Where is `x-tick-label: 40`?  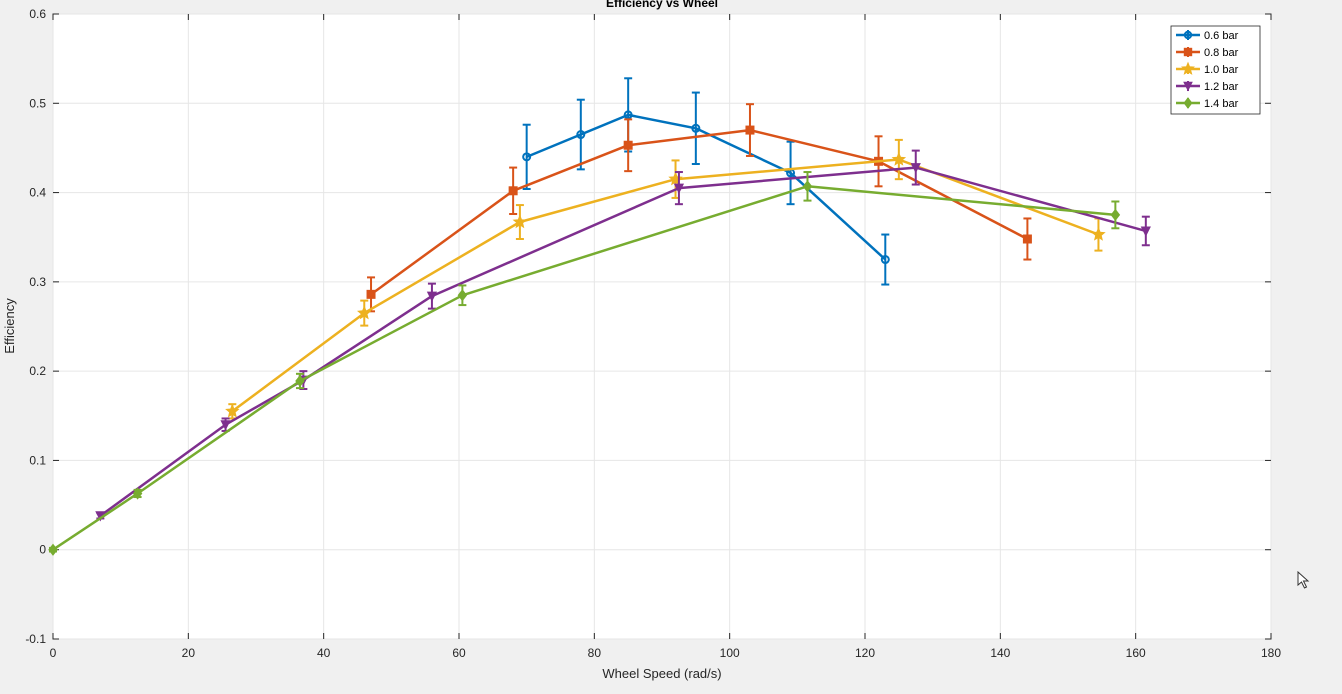
x-tick-label: 40 is located at coordinates (324, 653).